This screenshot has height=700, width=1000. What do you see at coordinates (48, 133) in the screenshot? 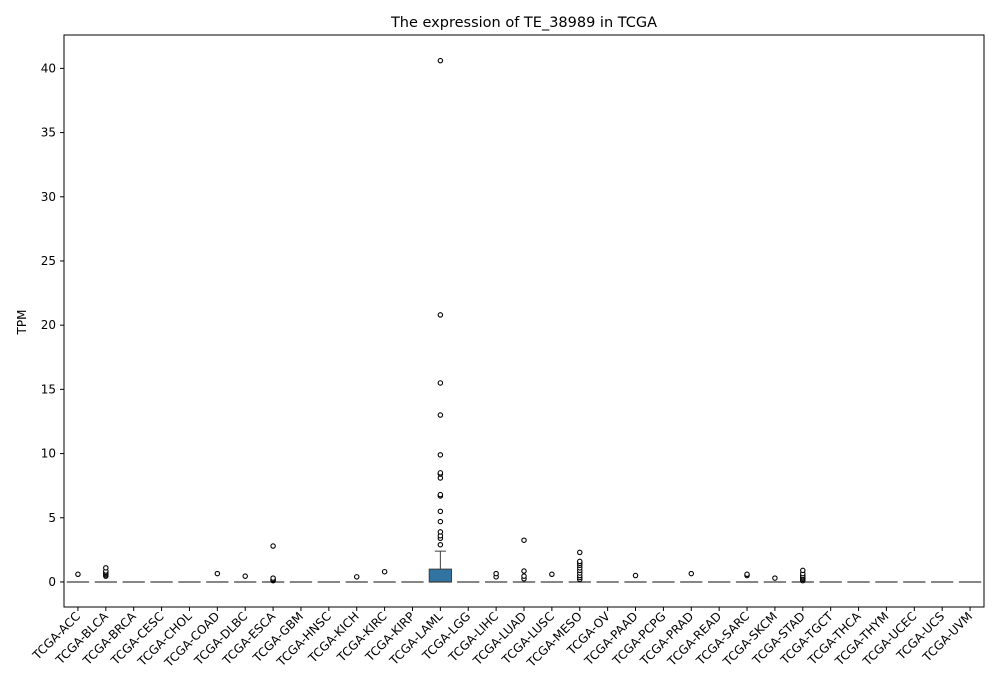
I see `y-tick-label: 35` at bounding box center [48, 133].